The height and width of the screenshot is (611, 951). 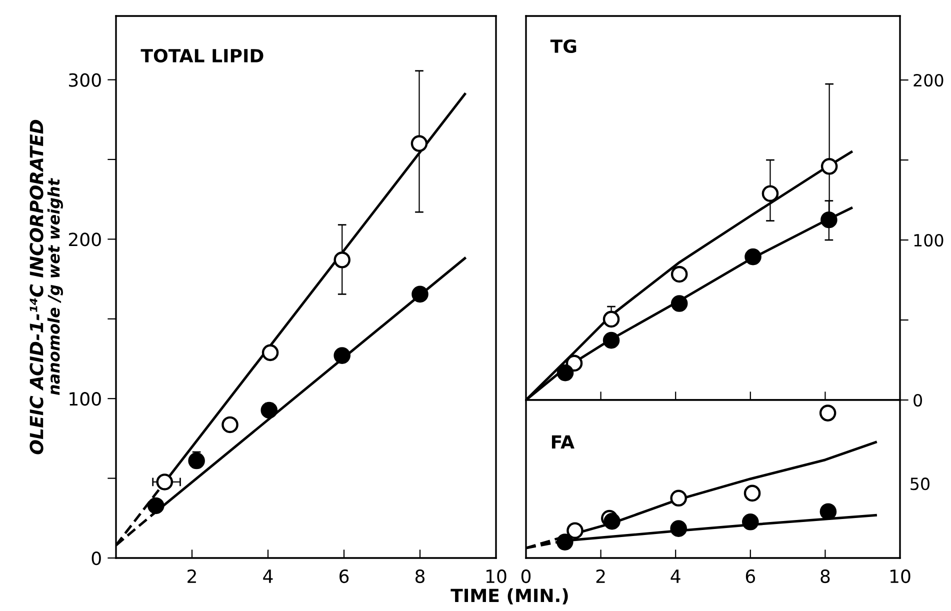 I want to click on y-tick-label: 300, so click(x=85, y=80).